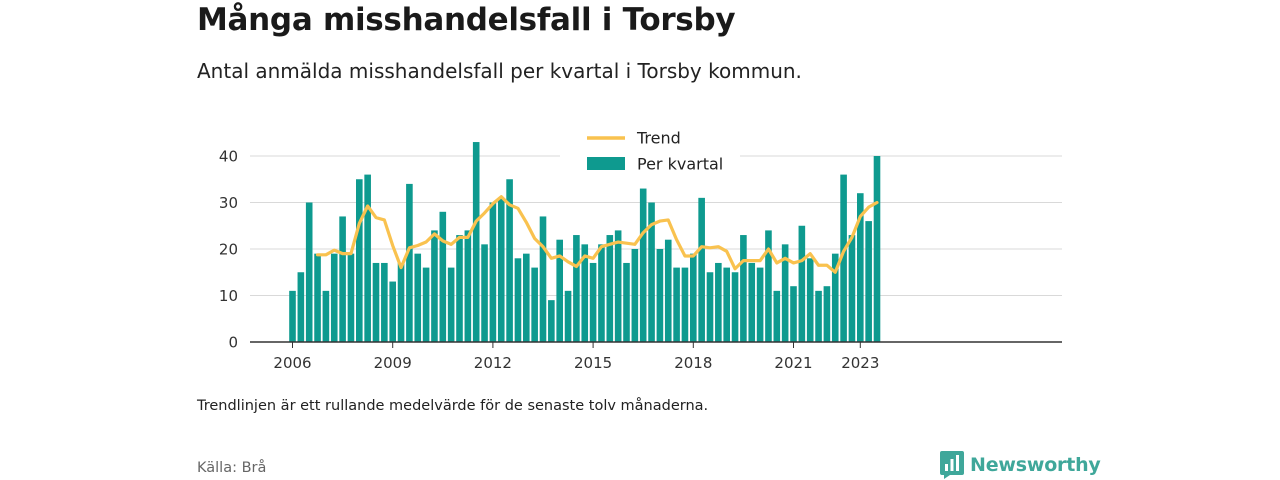 The width and height of the screenshot is (1280, 480). What do you see at coordinates (658, 138) in the screenshot?
I see `legend-trend-label: Trend` at bounding box center [658, 138].